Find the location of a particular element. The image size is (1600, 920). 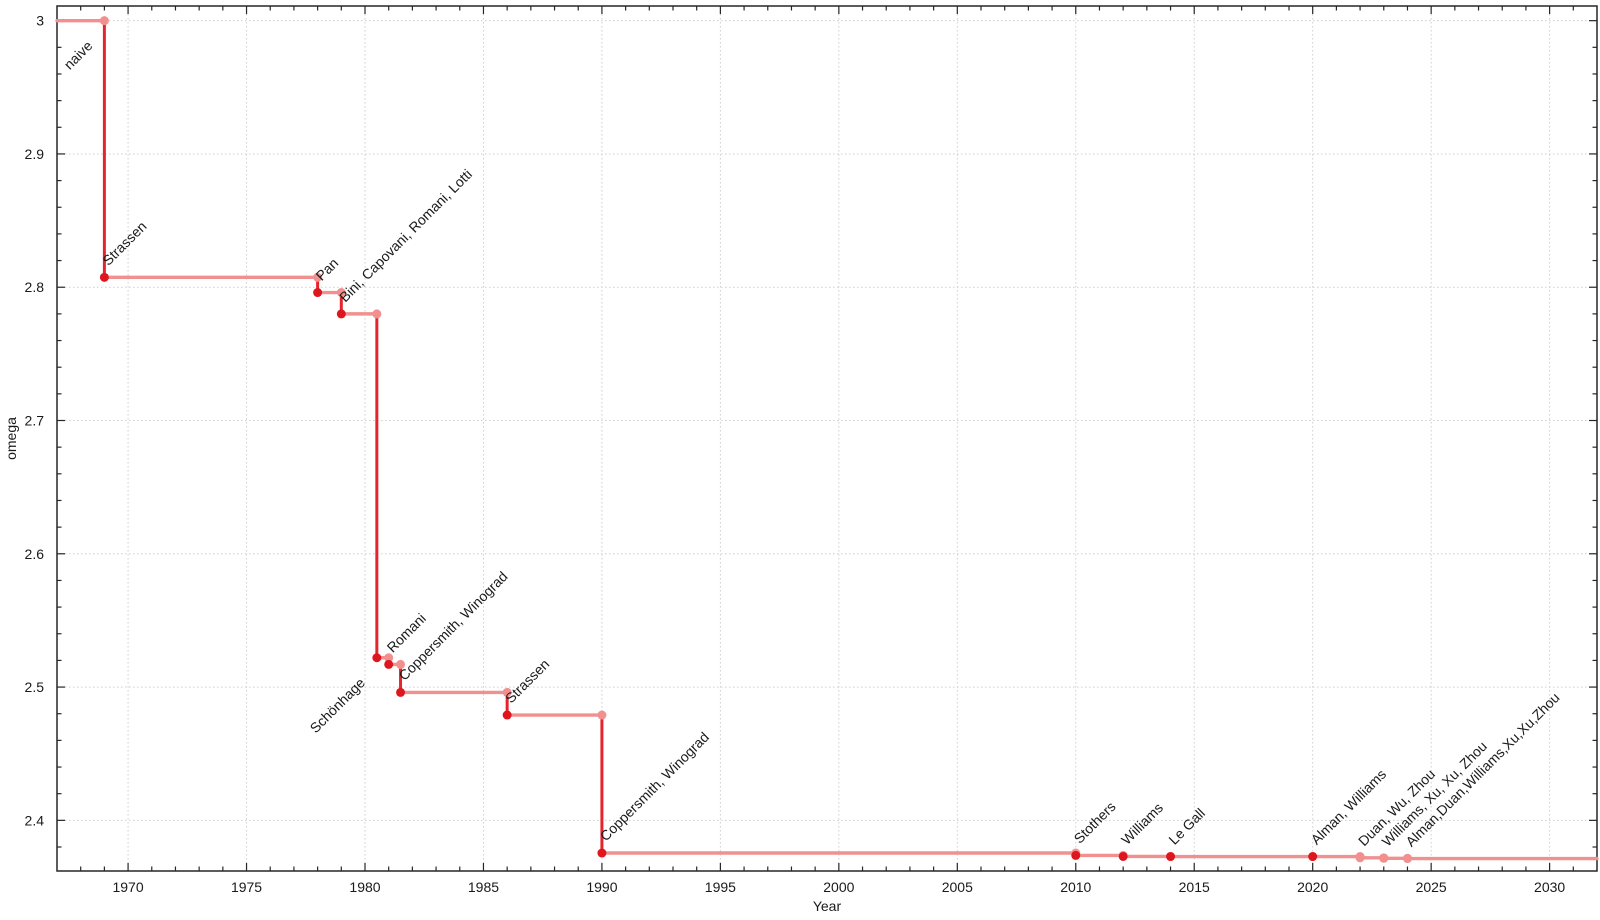

x-tick-label: 2015 is located at coordinates (1194, 887).